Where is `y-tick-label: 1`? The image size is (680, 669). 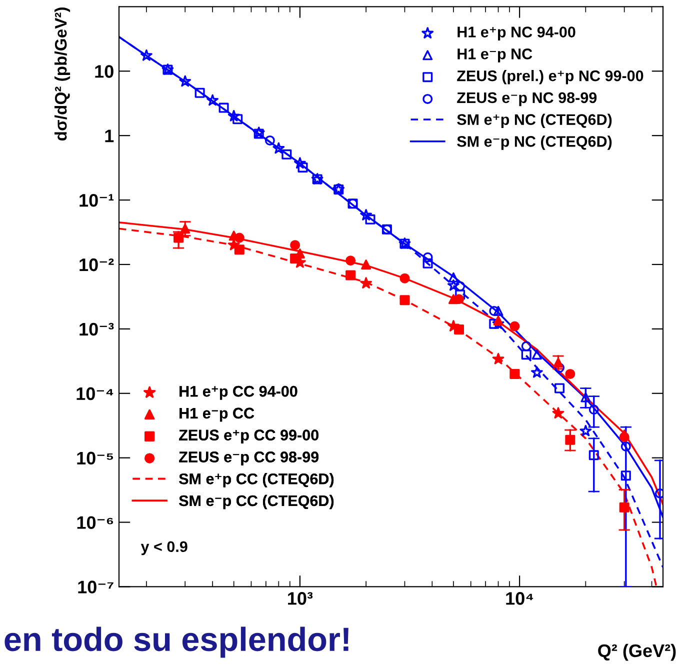
y-tick-label: 1 is located at coordinates (109, 136).